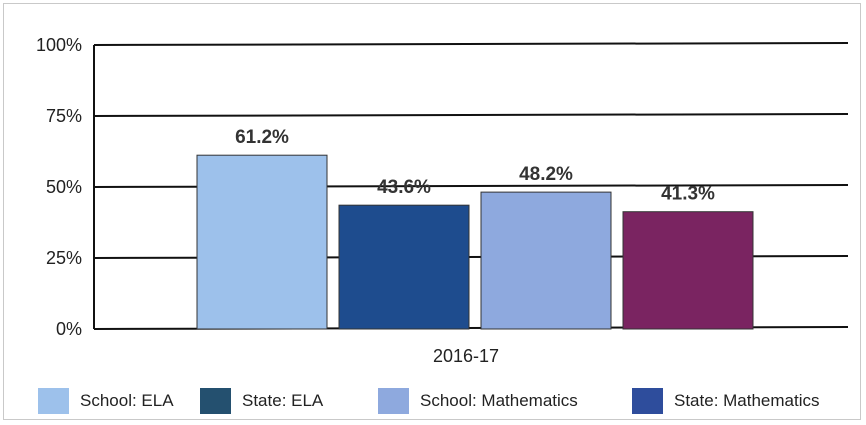 The width and height of the screenshot is (866, 425). What do you see at coordinates (283, 400) in the screenshot?
I see `legend-label: State: ELA` at bounding box center [283, 400].